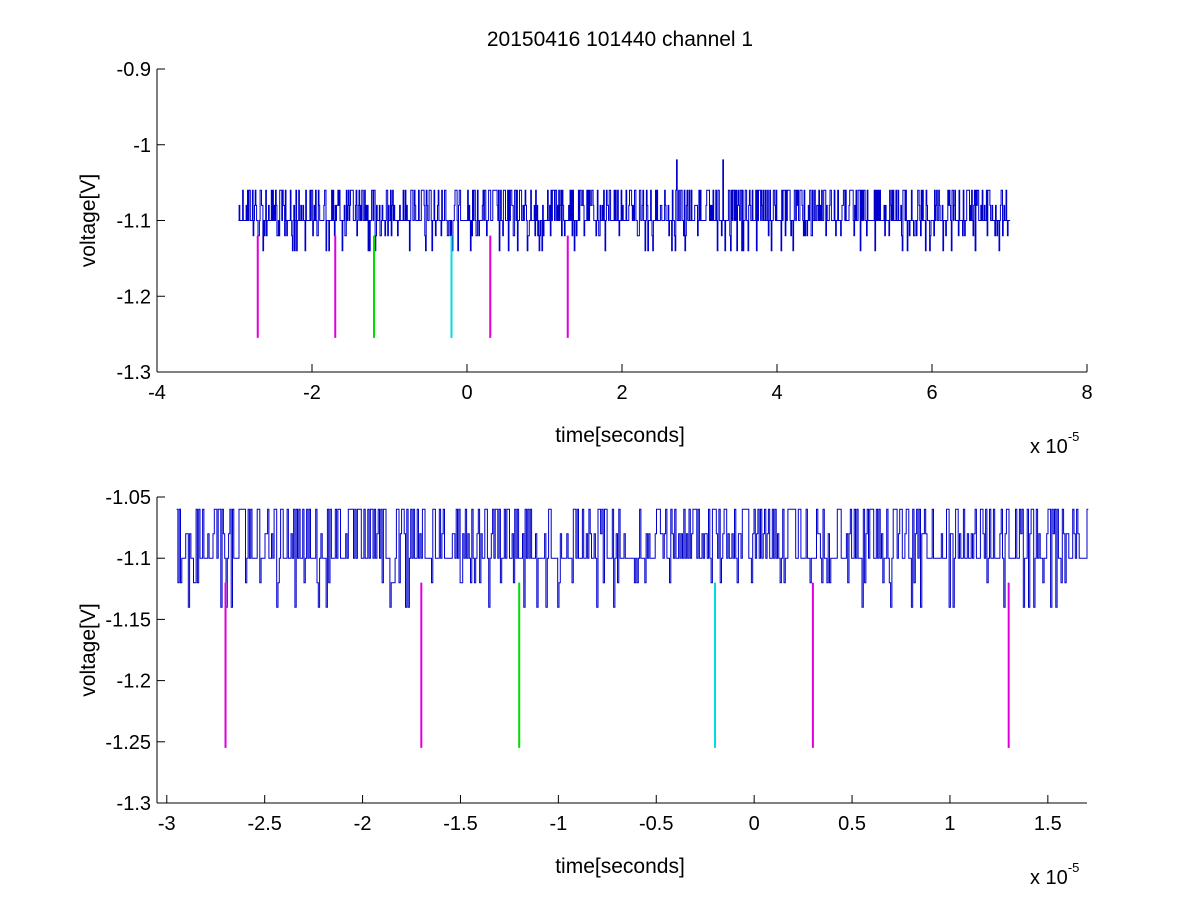 This screenshot has width=1200, height=901. I want to click on x-tick-label: -4, so click(157, 393).